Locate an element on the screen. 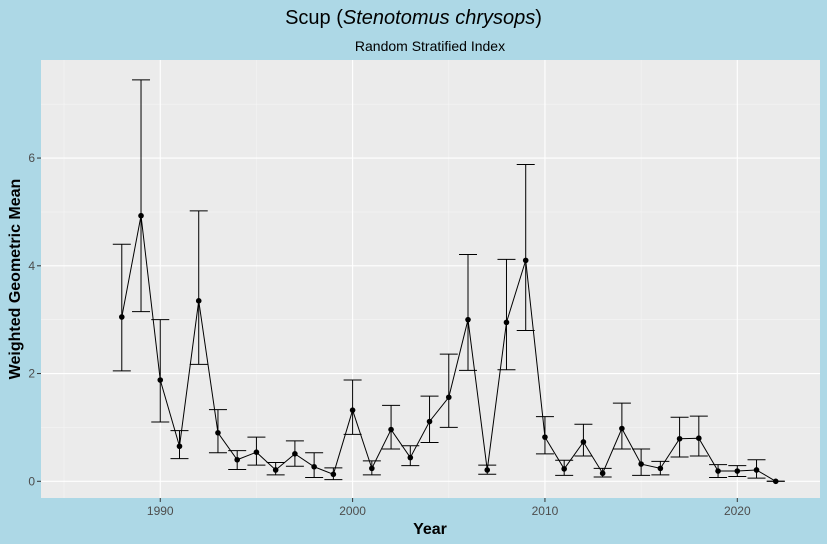 The image size is (827, 544). chart-title: Scup (Stenotomus chrysops) is located at coordinates (413, 18).